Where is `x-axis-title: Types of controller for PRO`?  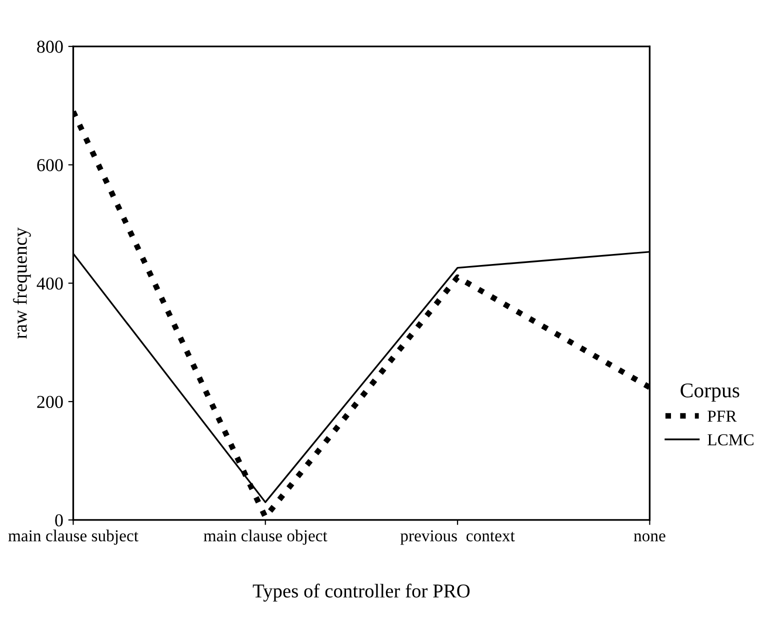
x-axis-title: Types of controller for PRO is located at coordinates (361, 593).